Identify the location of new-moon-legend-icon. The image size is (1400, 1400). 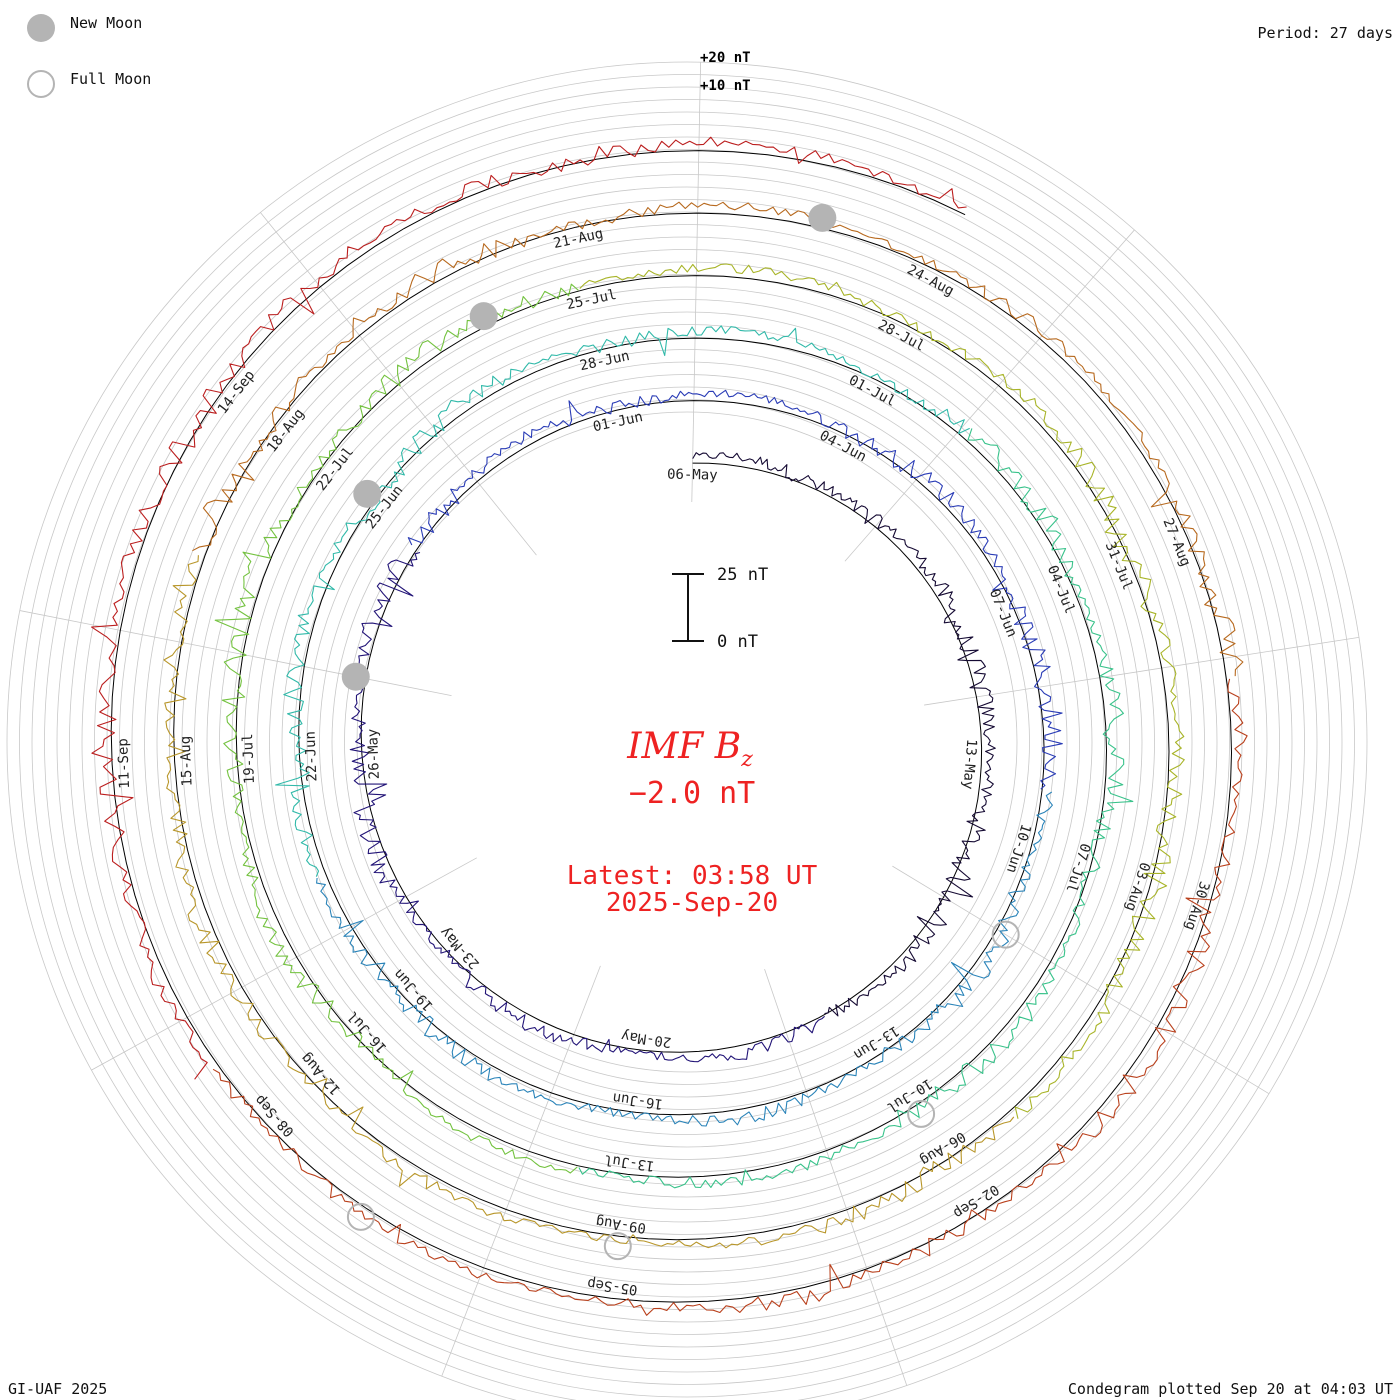
(41, 28).